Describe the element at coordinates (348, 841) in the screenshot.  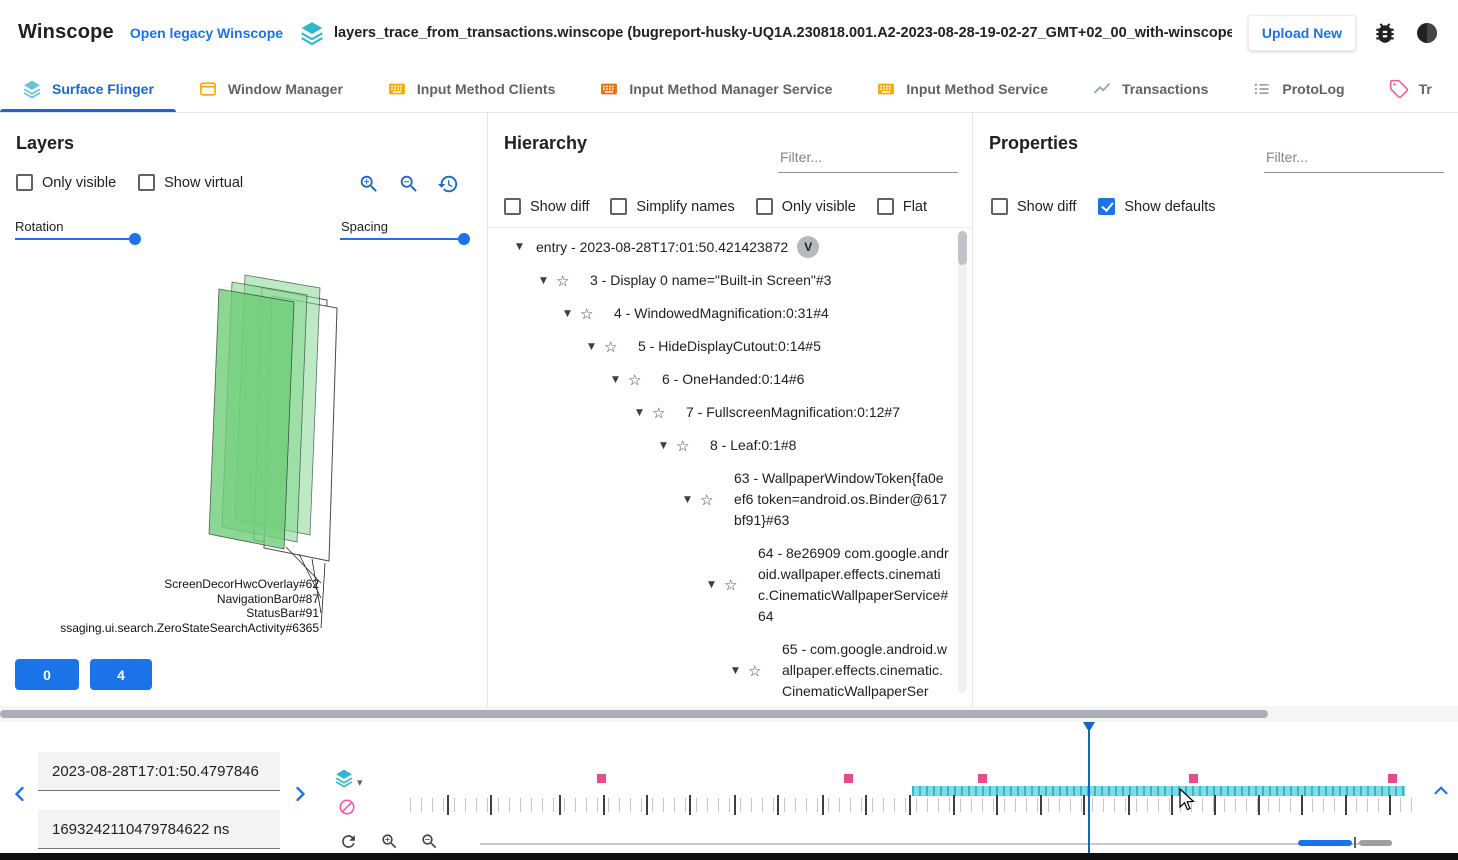
I see `refresh-icon` at that location.